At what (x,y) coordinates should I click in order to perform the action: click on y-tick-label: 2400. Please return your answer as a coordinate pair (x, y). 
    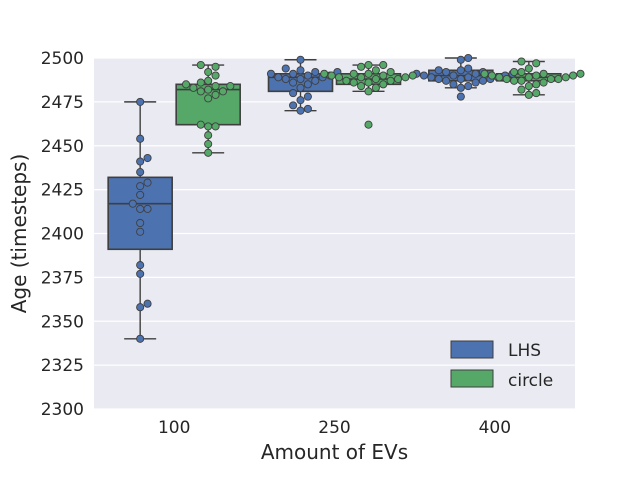
    Looking at the image, I should click on (62, 235).